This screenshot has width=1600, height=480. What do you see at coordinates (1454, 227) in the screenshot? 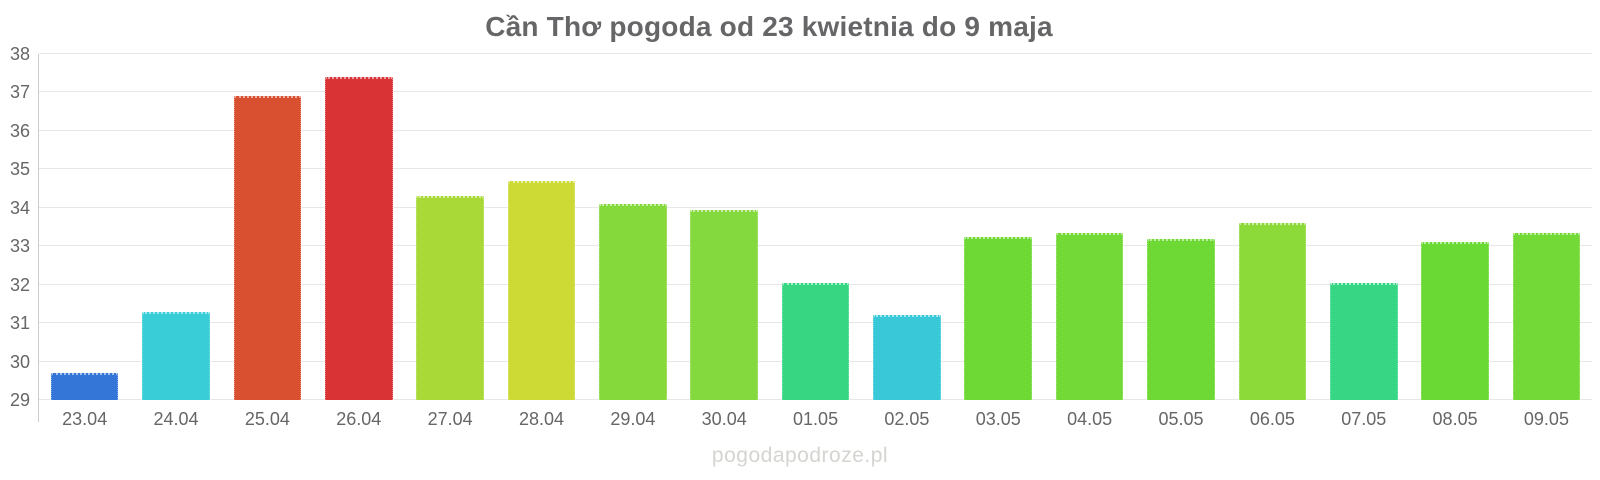
I see `bar-slot-08.05` at bounding box center [1454, 227].